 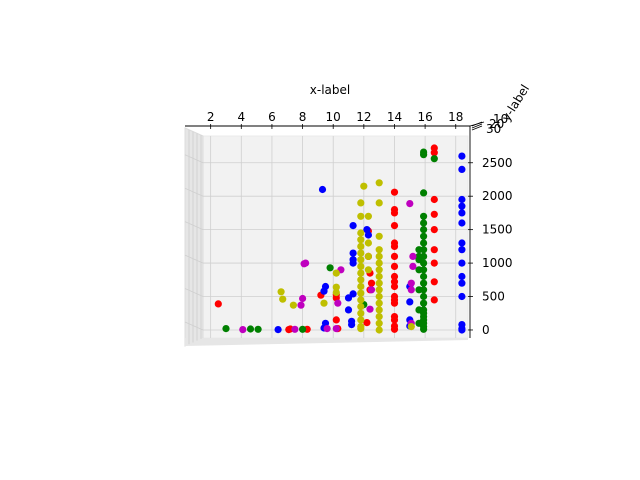 What do you see at coordinates (497, 196) in the screenshot?
I see `z-tick-label: 2000` at bounding box center [497, 196].